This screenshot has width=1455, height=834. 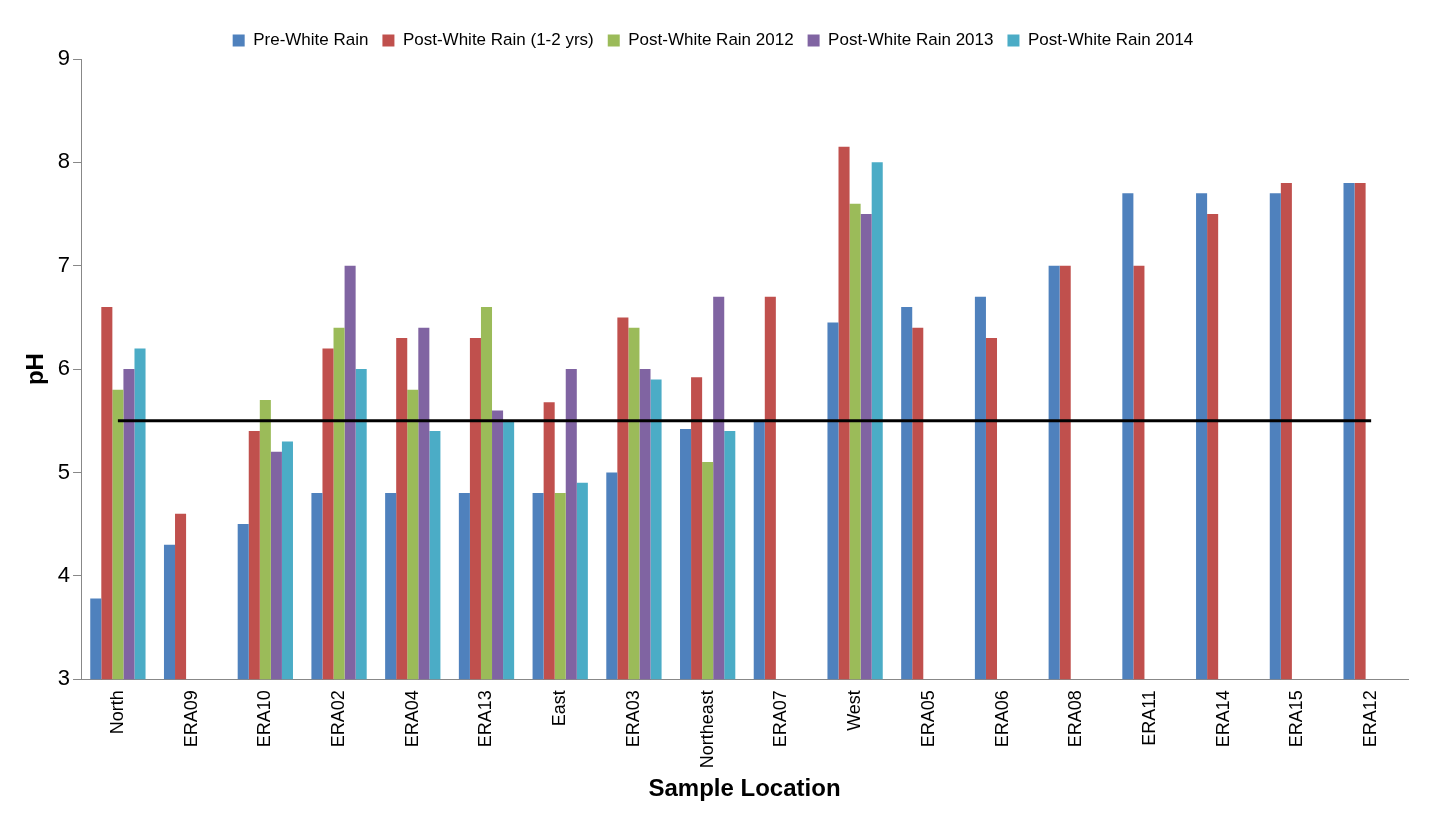 I want to click on x-axis-title: Sample Location, so click(x=744, y=788).